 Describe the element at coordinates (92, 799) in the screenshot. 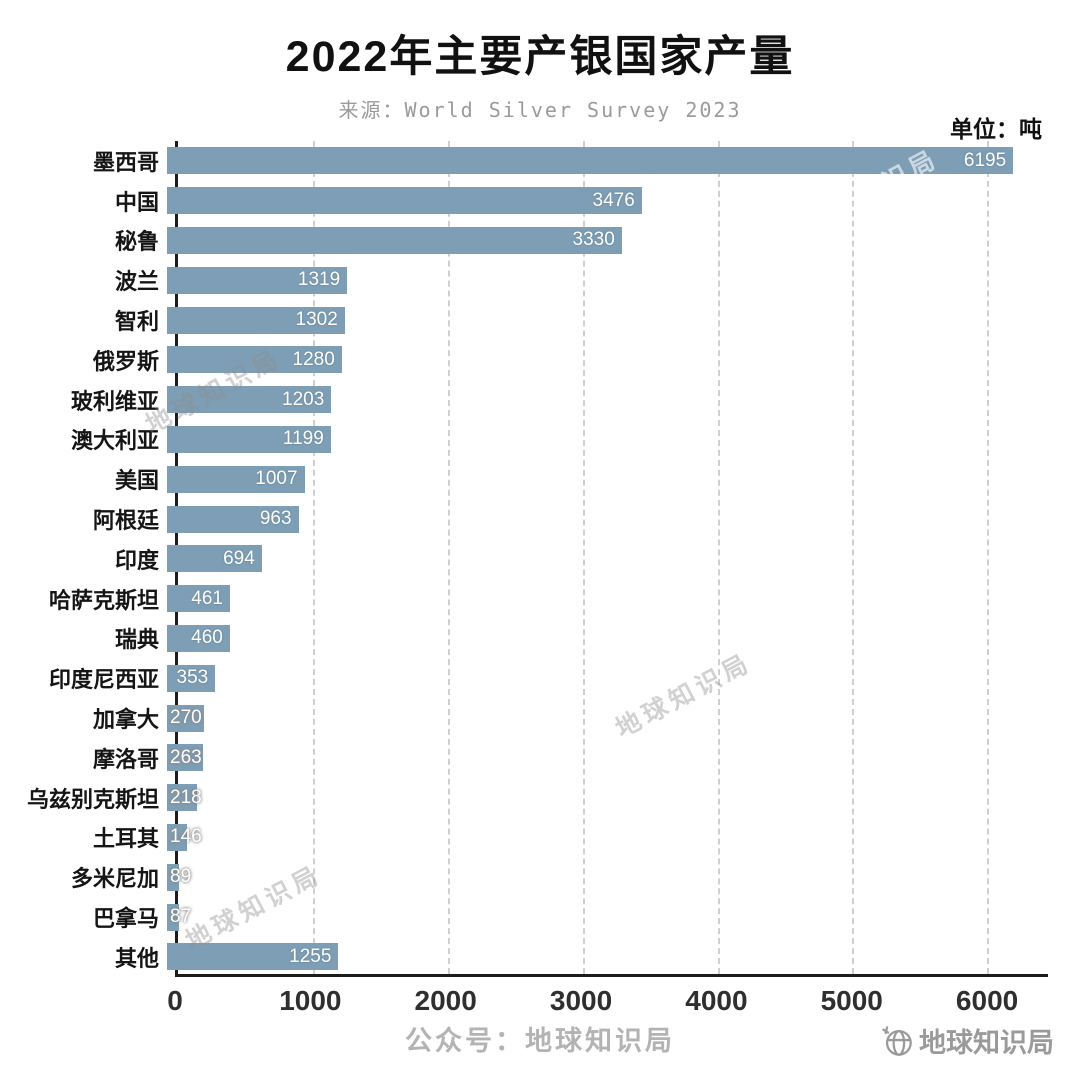

I see `category-label: 乌兹别克斯坦` at that location.